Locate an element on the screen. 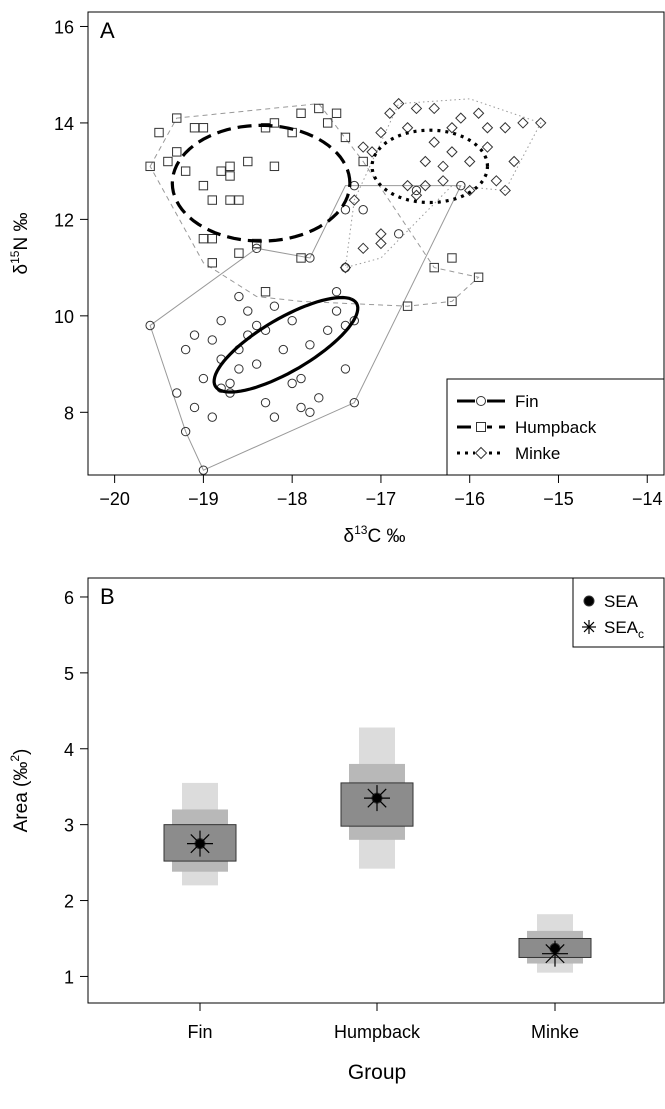 The width and height of the screenshot is (665, 1109). panel-a-x-ticks: −20 −19 −18 −17 −16 −15 −14 is located at coordinates (381, 492).